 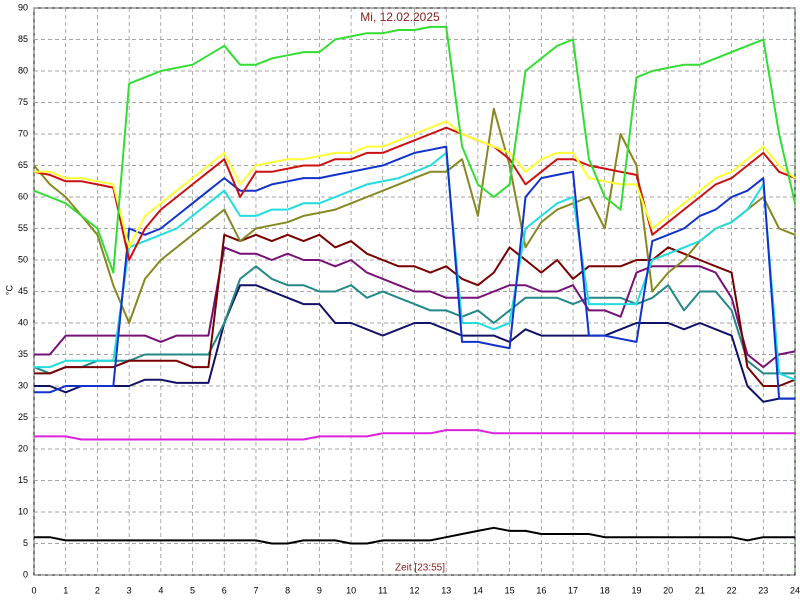 What do you see at coordinates (23, 417) in the screenshot?
I see `y-tick-label: 25` at bounding box center [23, 417].